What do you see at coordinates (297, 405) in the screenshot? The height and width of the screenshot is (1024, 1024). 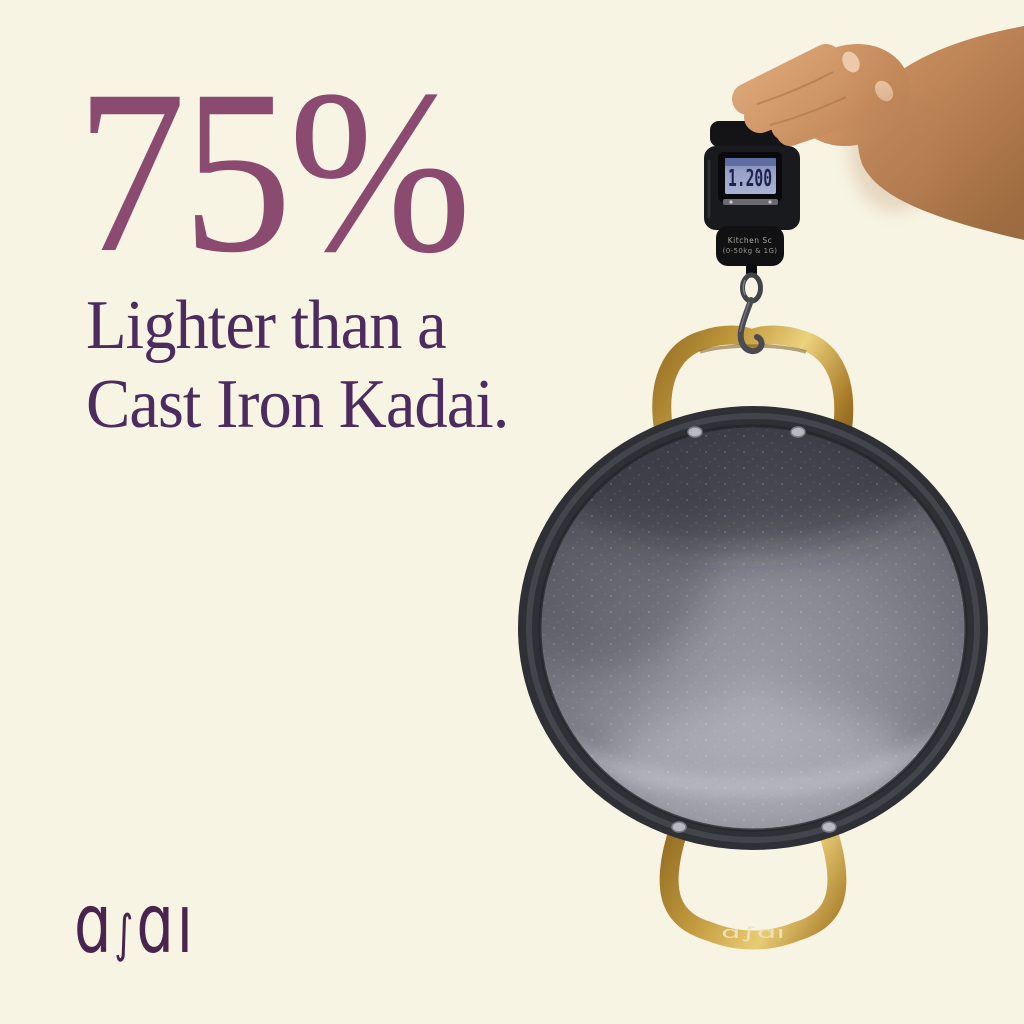 I see `subheadline-line2: Cast Iron Kadai.` at bounding box center [297, 405].